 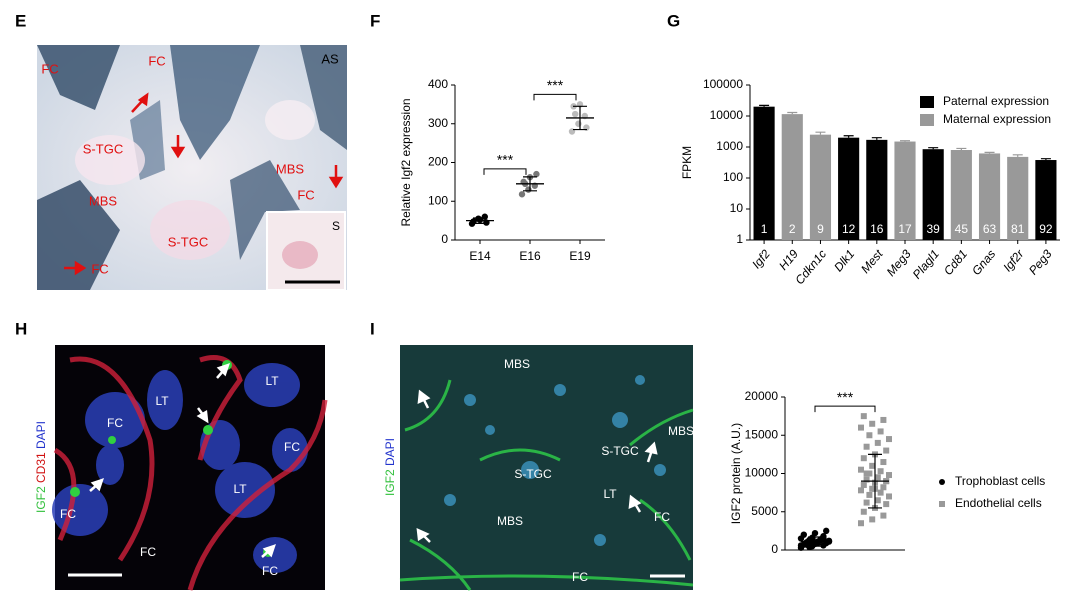 I want to click on x-tick-label: Igf2r, so click(x=1013, y=260).